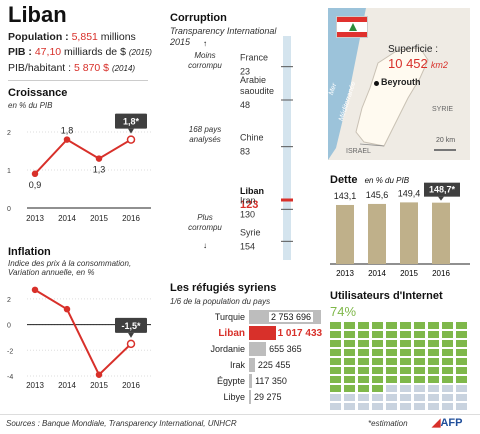 The image size is (480, 434). I want to click on croissance-value-label: 1,3, so click(99, 170).